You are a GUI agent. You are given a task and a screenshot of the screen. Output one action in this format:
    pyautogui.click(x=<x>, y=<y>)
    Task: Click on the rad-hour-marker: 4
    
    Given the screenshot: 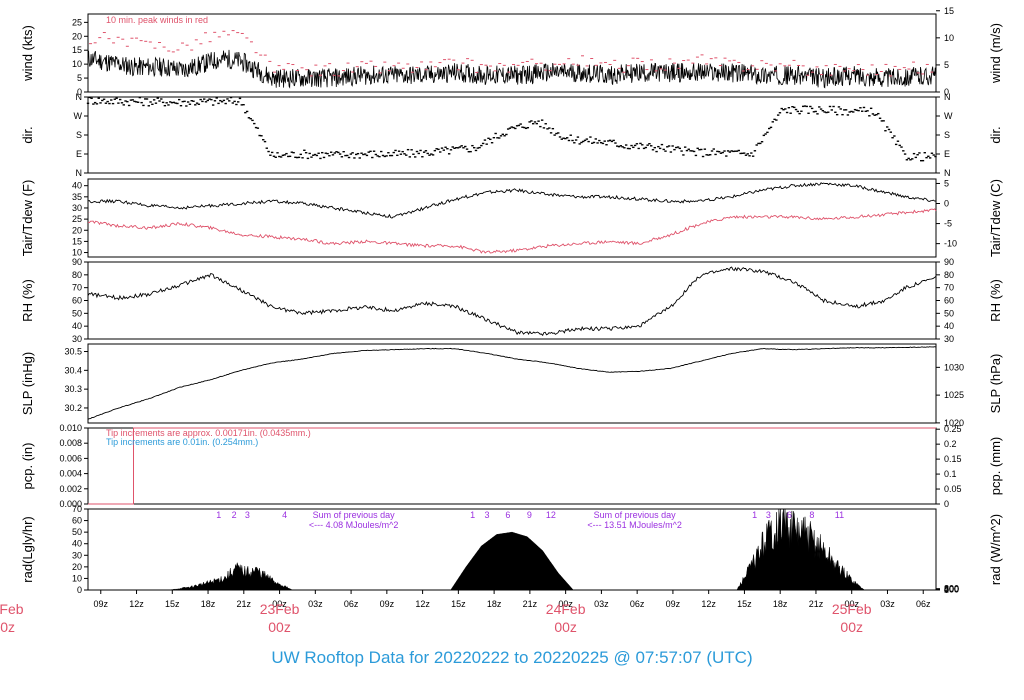 What is the action you would take?
    pyautogui.click(x=284, y=515)
    